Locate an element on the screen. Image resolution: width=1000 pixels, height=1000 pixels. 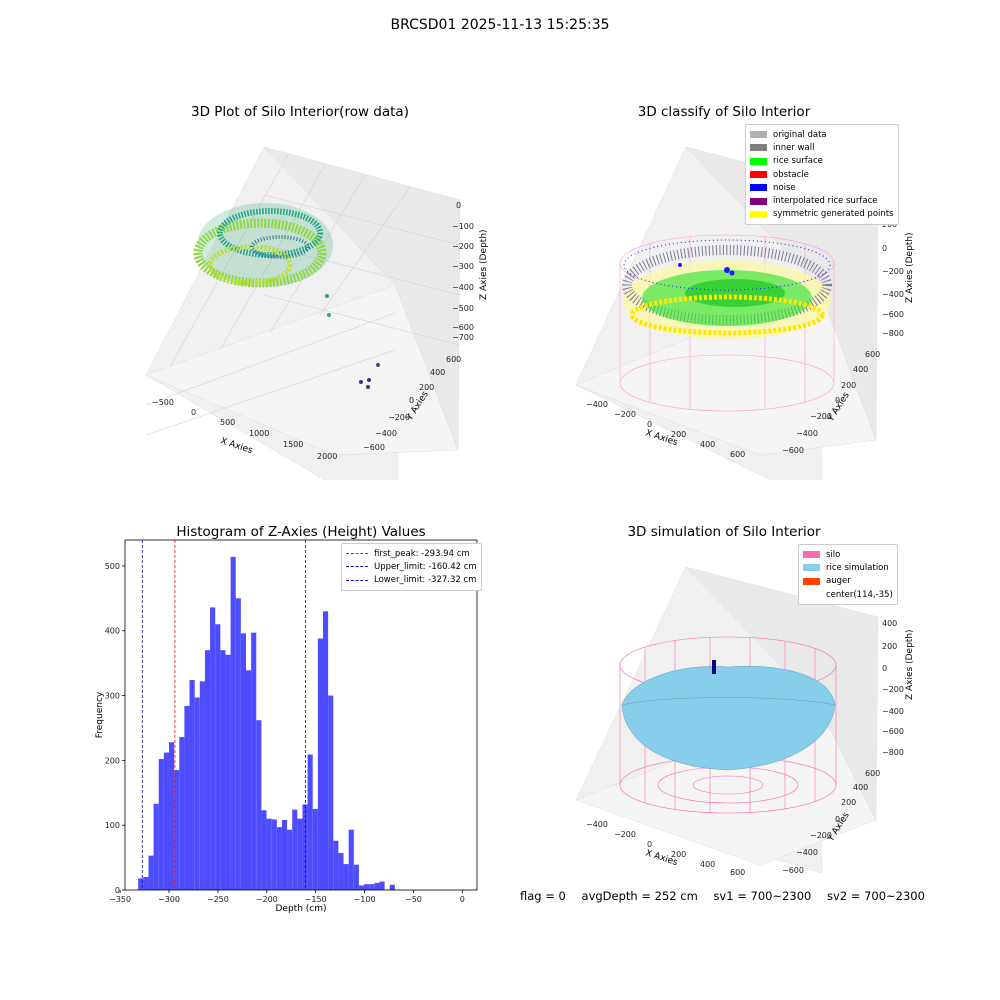
tick: −500 is located at coordinates (163, 402).